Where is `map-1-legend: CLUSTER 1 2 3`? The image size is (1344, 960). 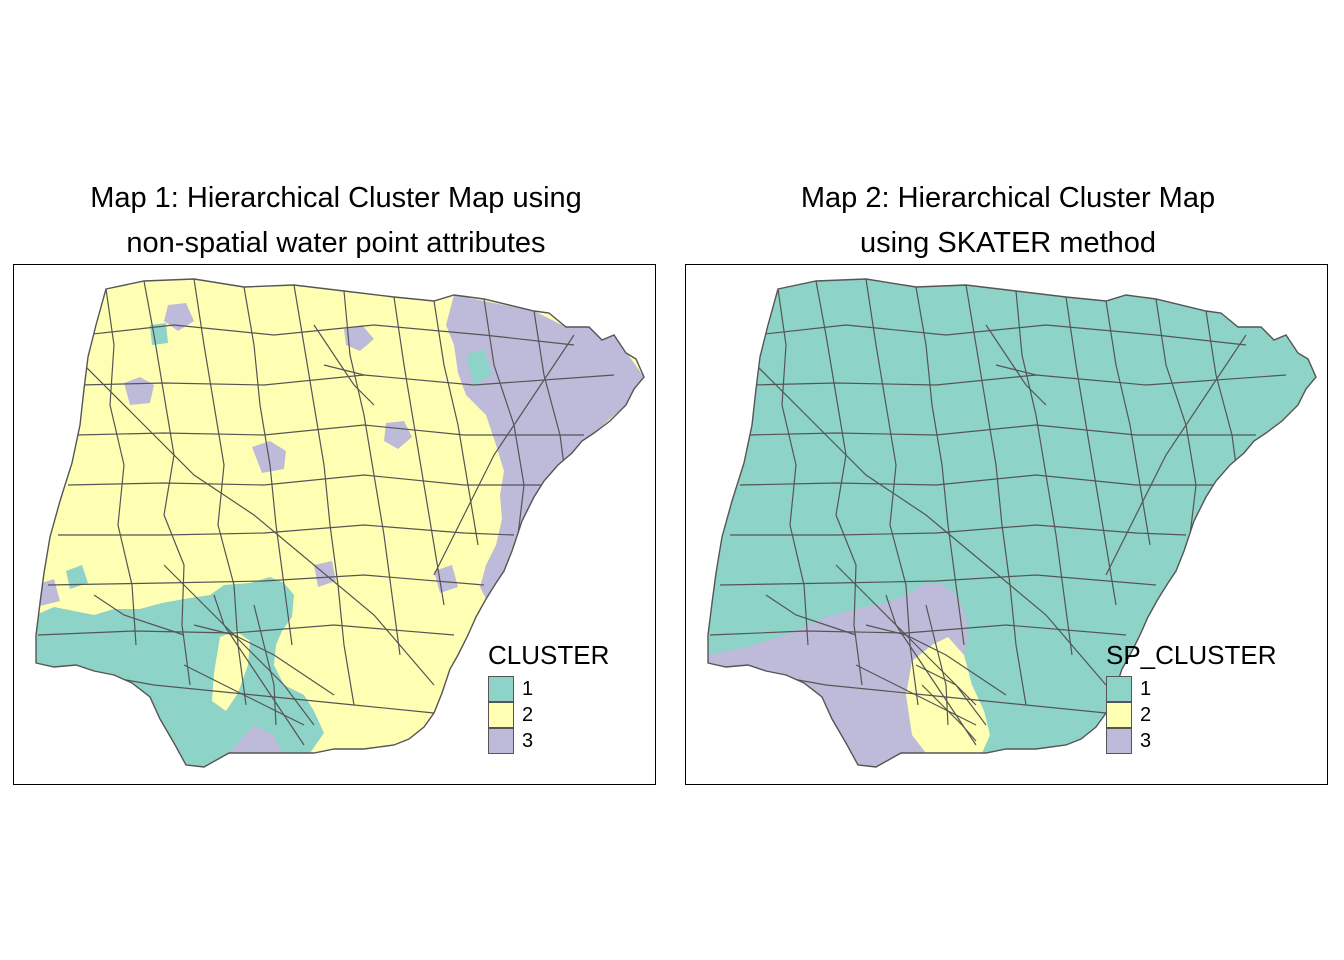
map-1-legend: CLUSTER 1 2 3 is located at coordinates (548, 697).